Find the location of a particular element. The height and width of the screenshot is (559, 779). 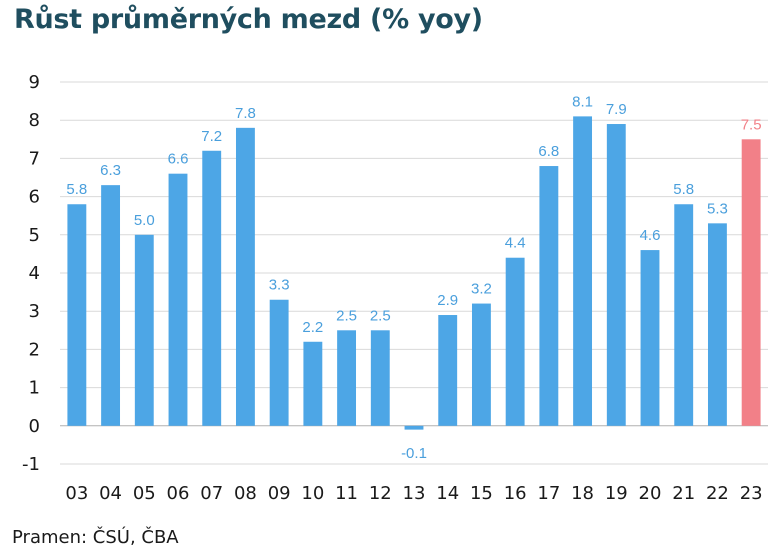

data-label-05: 5.0 is located at coordinates (144, 220).